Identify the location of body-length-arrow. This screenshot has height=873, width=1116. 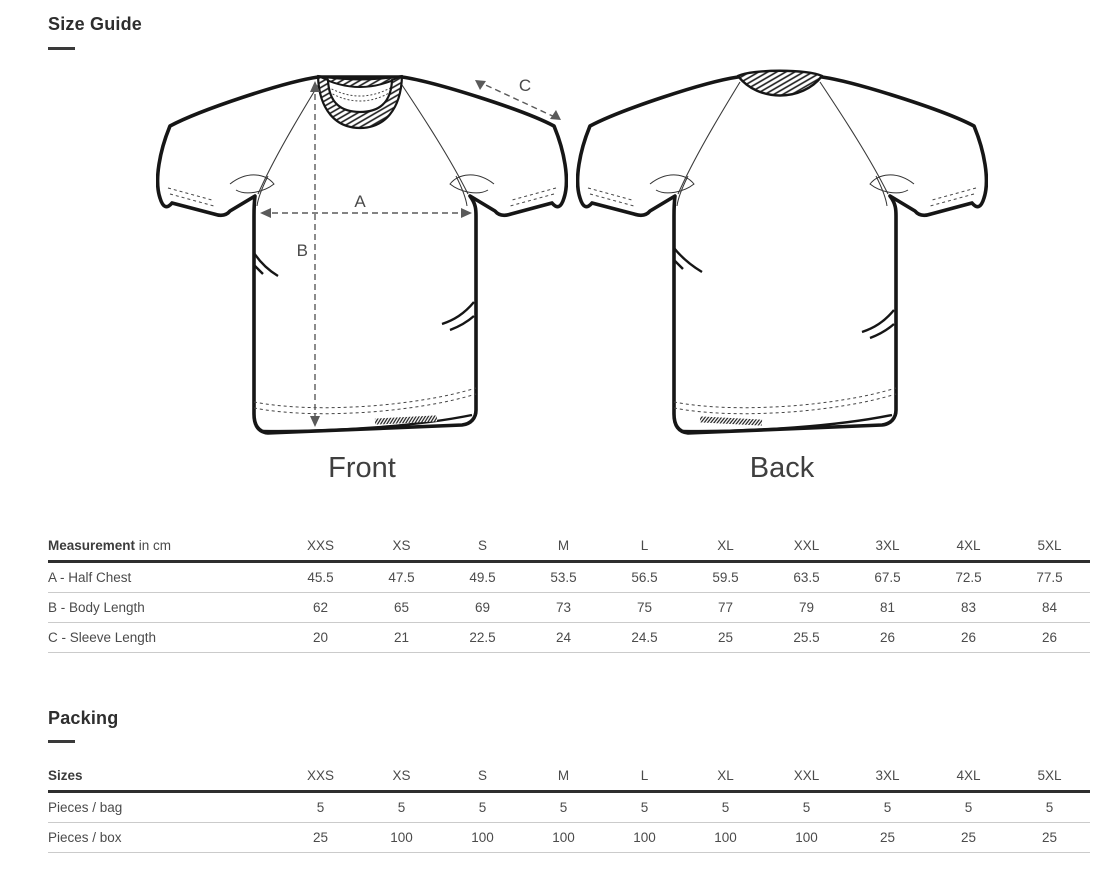
(315, 254).